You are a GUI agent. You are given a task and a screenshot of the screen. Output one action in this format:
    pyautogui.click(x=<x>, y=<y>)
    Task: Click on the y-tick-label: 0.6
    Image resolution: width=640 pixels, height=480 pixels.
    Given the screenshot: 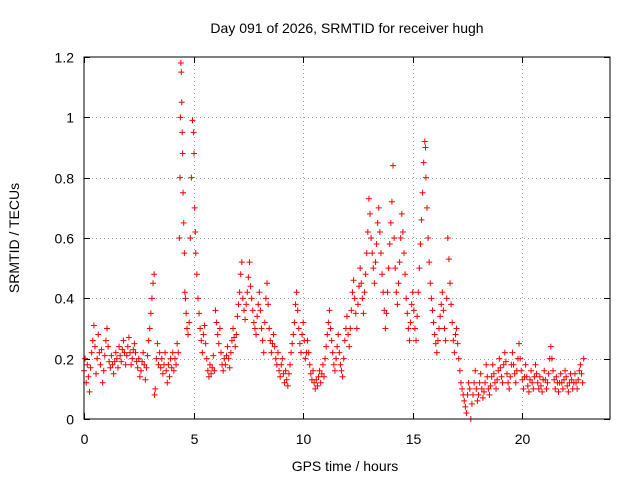 What is the action you would take?
    pyautogui.click(x=65, y=239)
    